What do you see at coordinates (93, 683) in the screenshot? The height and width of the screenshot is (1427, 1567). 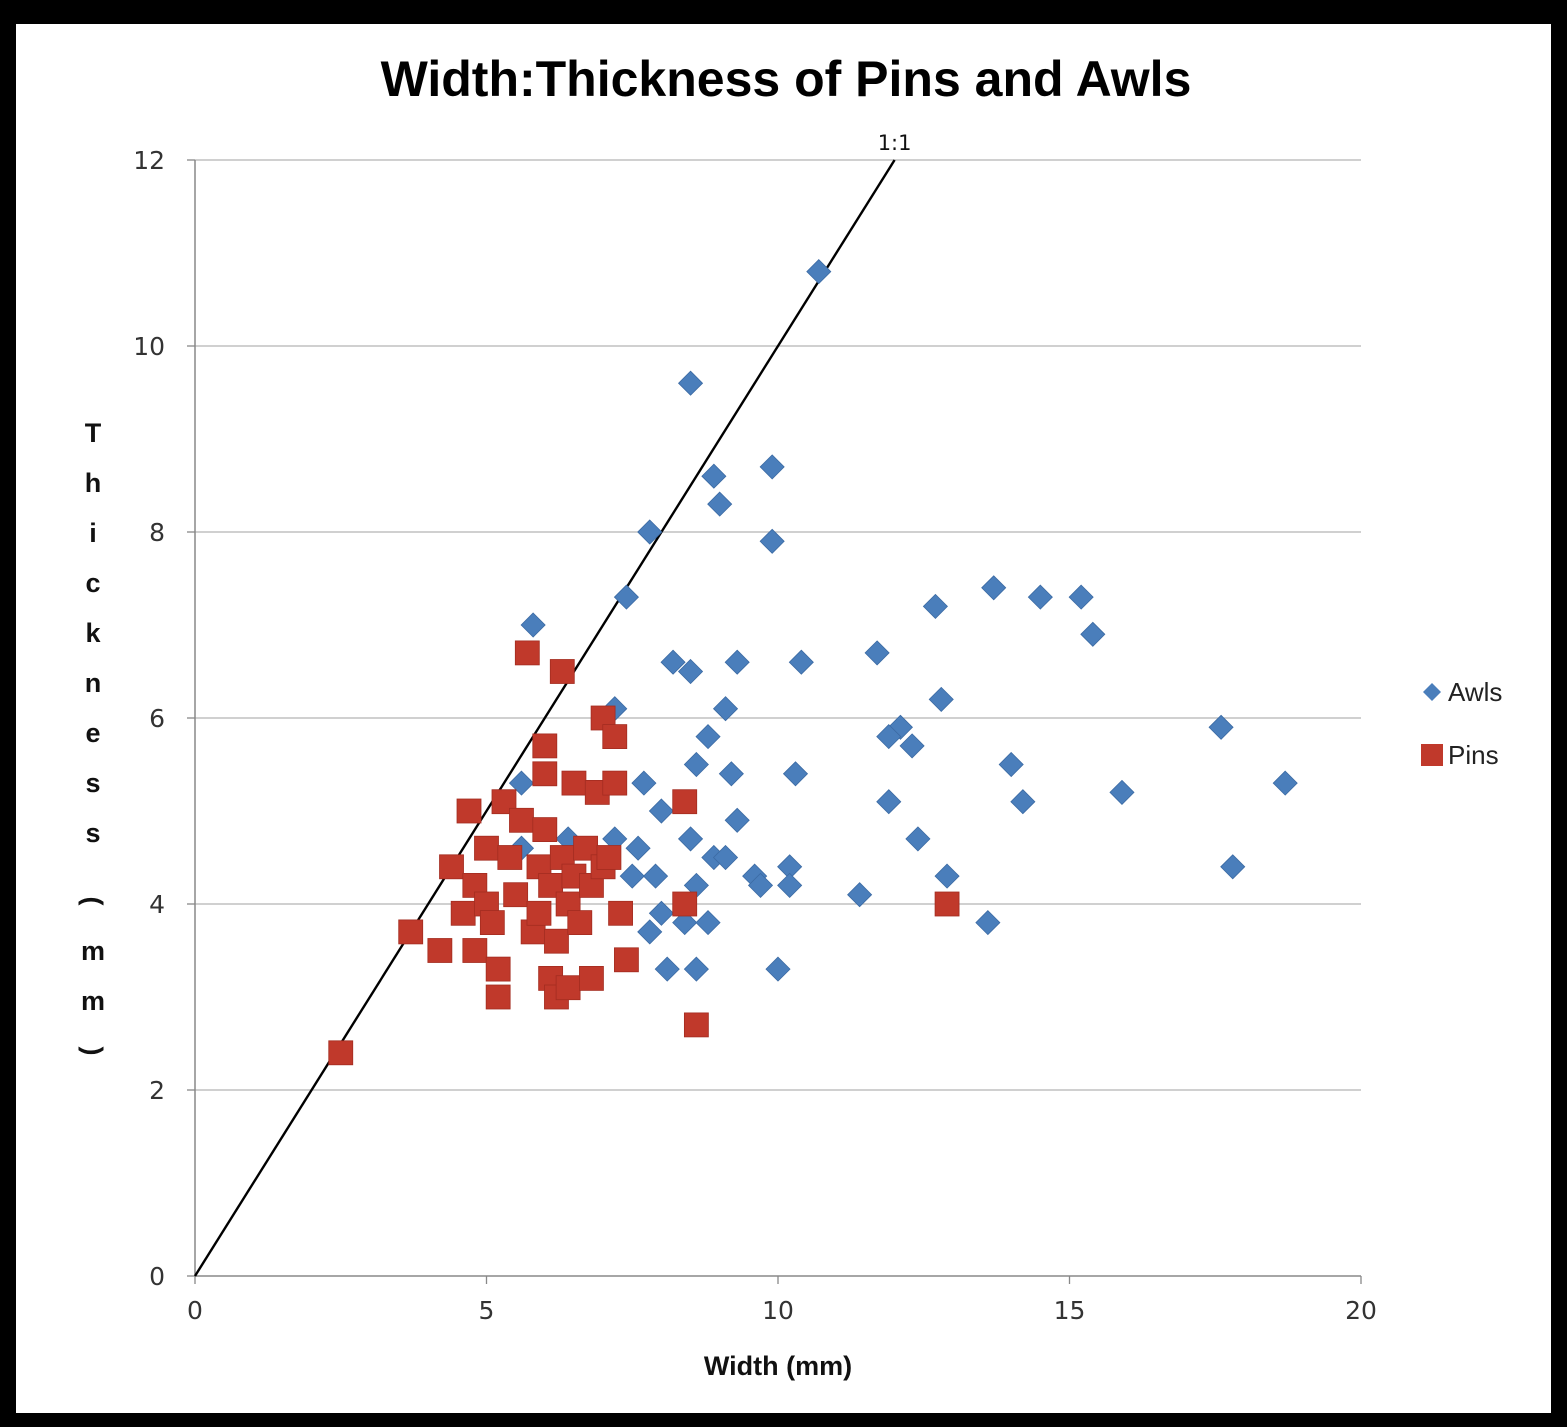 I see `y-label-char: n` at bounding box center [93, 683].